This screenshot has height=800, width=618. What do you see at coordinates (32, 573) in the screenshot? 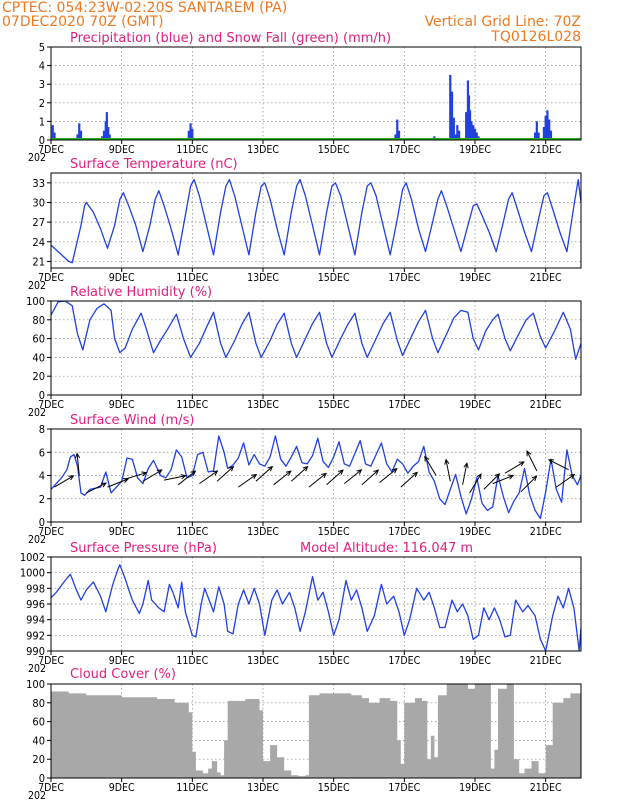
I see `y-tick-label: 1000` at bounding box center [32, 573].